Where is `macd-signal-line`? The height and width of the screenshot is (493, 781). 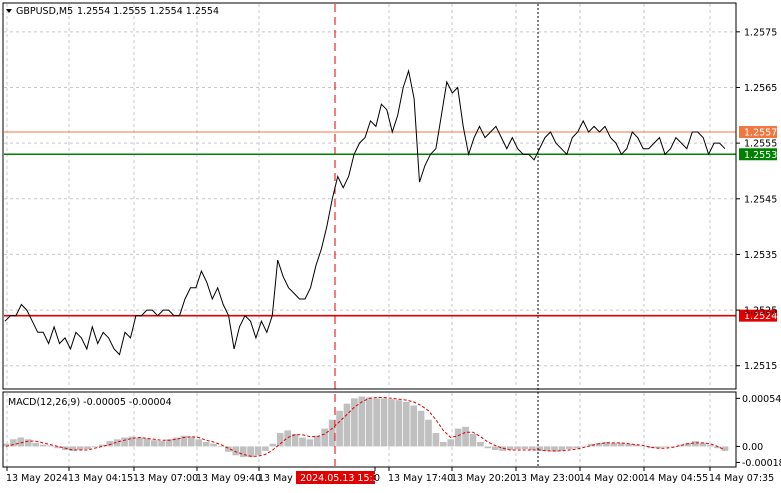
macd-signal-line is located at coordinates (365, 427).